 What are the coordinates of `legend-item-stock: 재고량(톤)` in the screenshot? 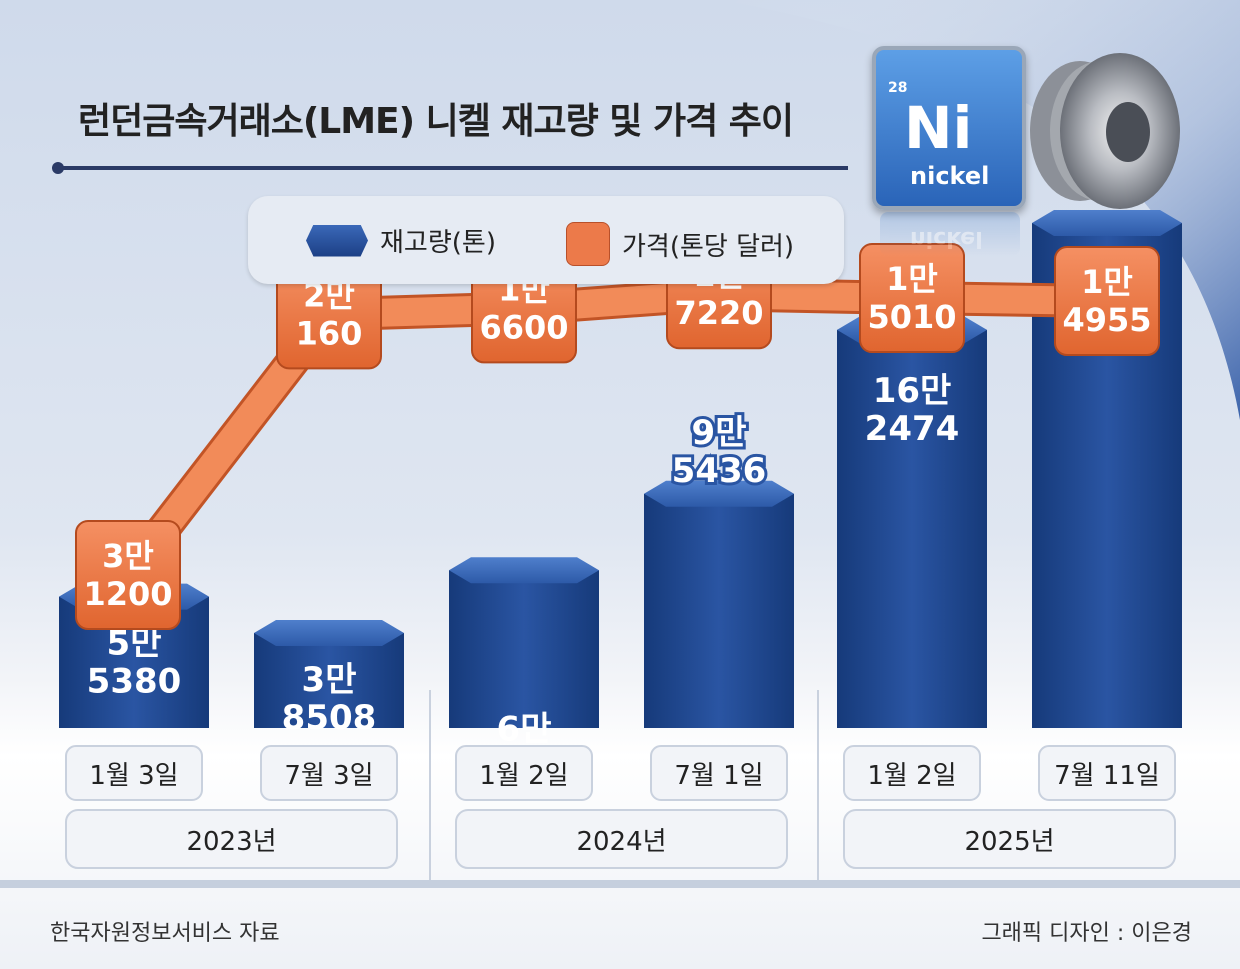 It's located at (401, 240).